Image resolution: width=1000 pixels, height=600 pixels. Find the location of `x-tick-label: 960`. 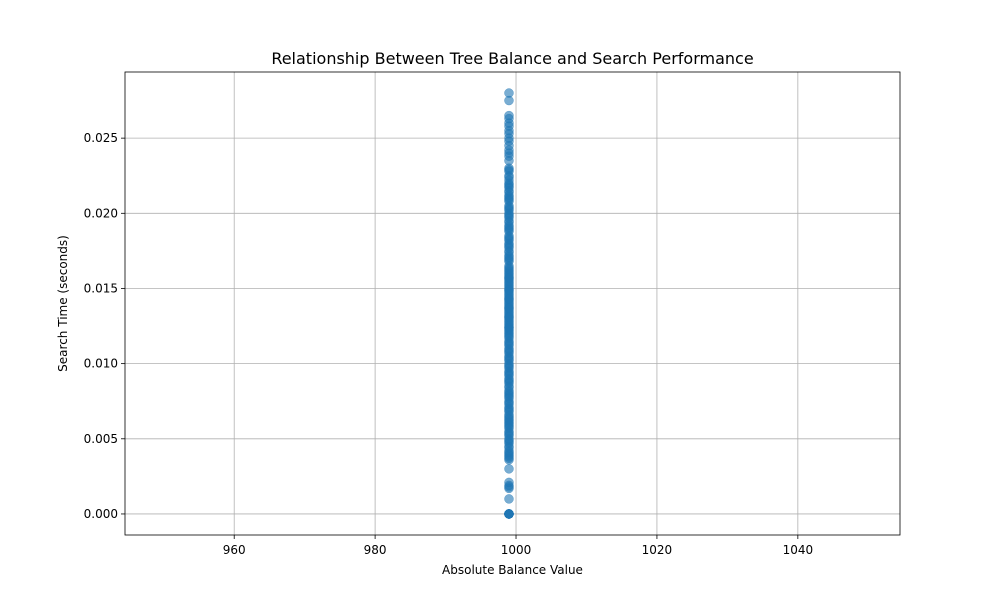

x-tick-label: 960 is located at coordinates (234, 550).